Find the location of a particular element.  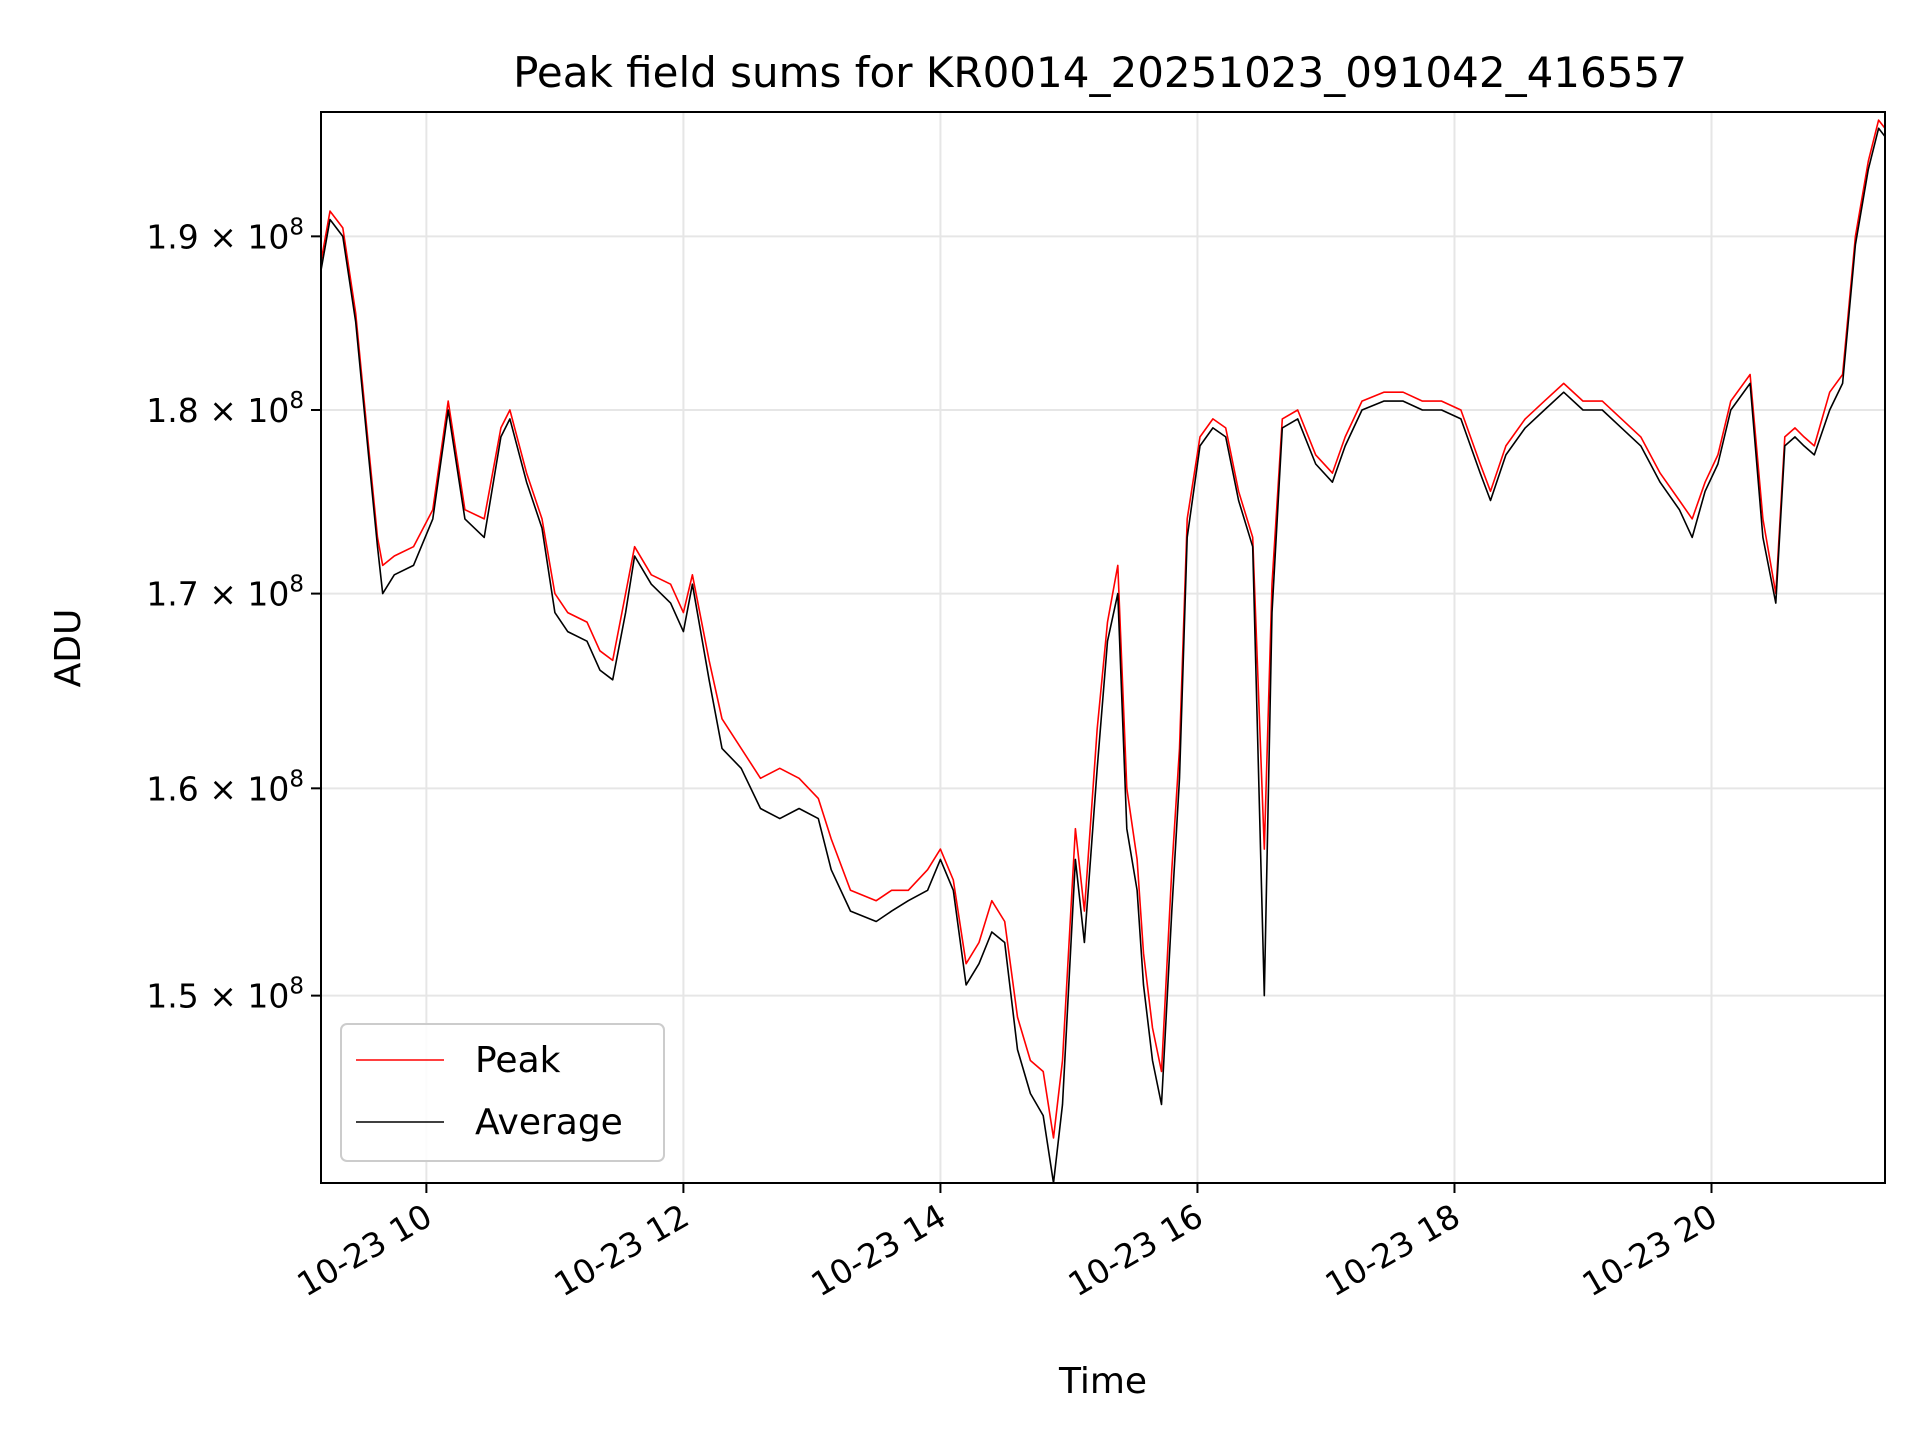

y-tick-label: 1.6 × 108 is located at coordinates (225, 787).